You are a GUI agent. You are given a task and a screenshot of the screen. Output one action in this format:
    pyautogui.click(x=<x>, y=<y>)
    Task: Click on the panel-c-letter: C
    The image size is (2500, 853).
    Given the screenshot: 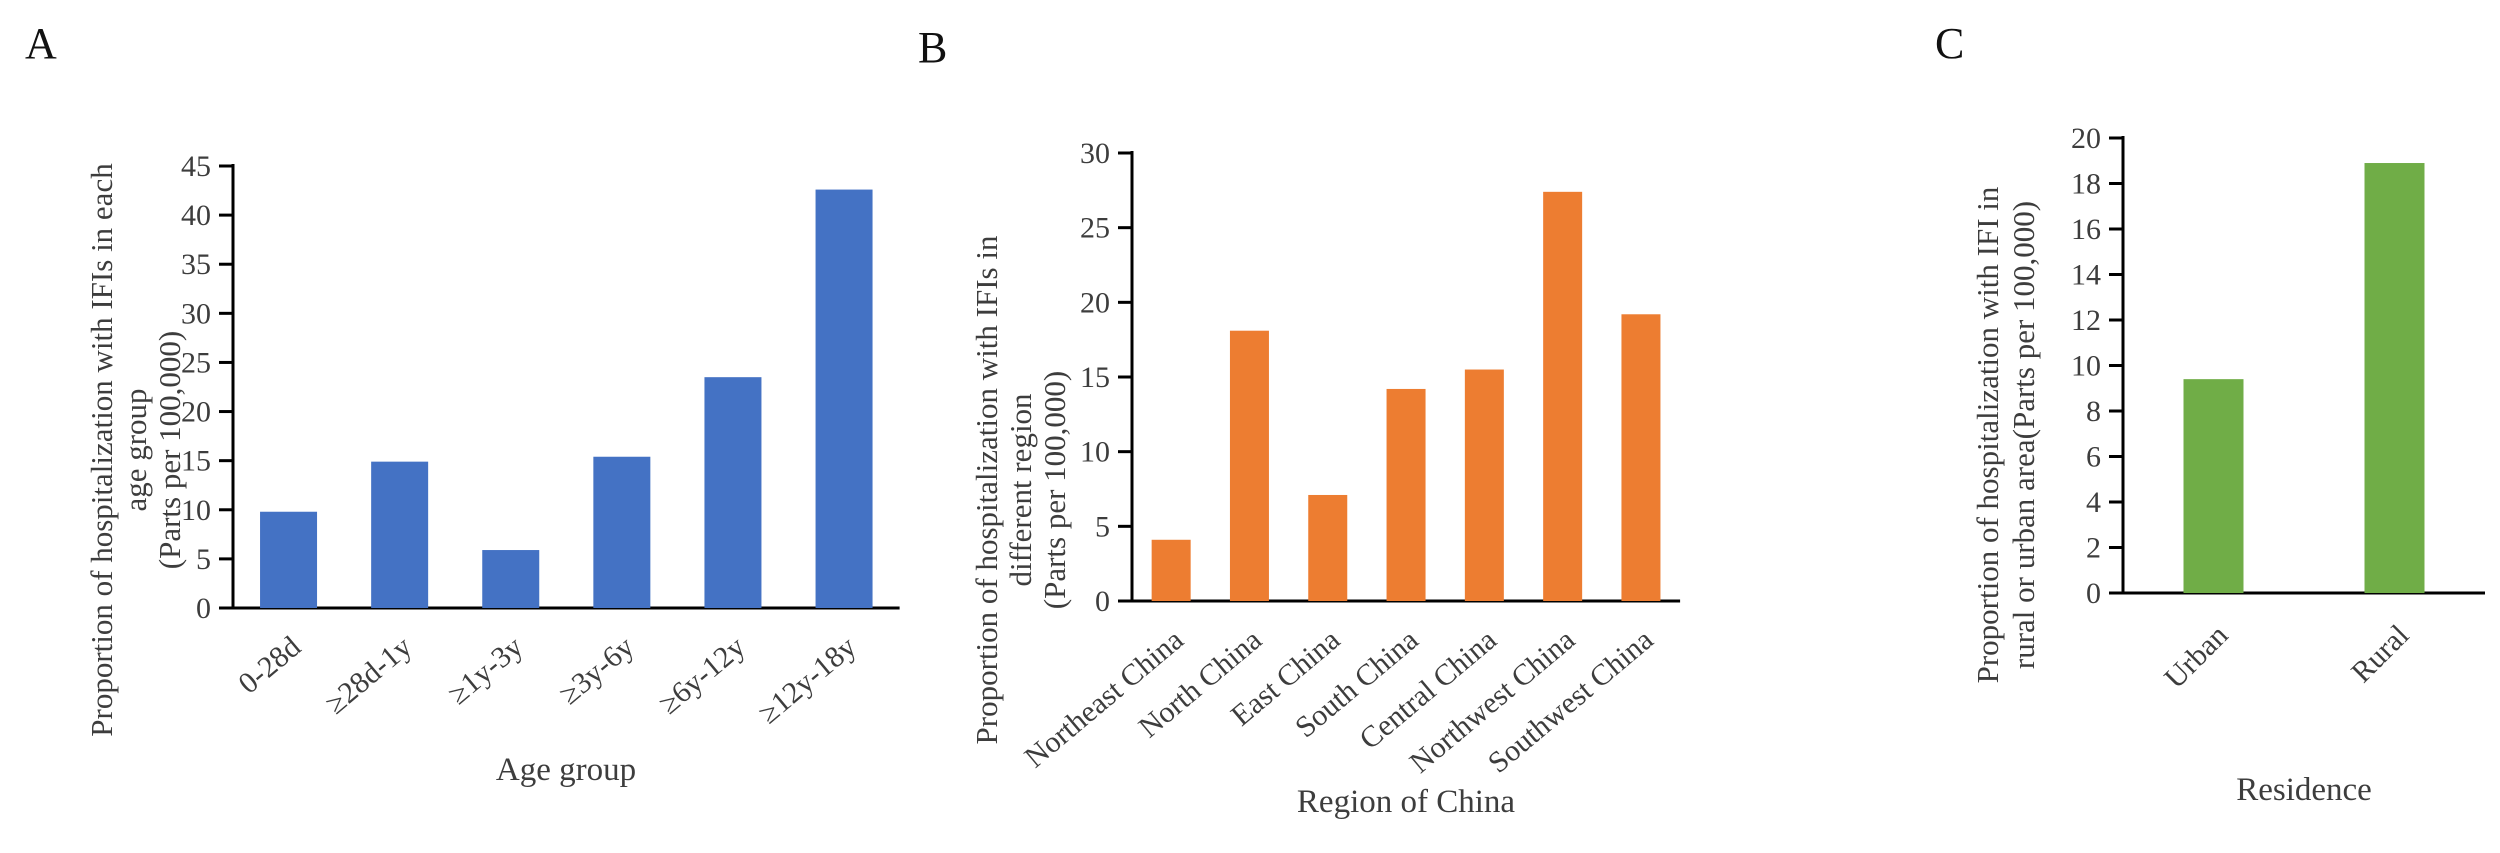 What is the action you would take?
    pyautogui.click(x=1949, y=43)
    